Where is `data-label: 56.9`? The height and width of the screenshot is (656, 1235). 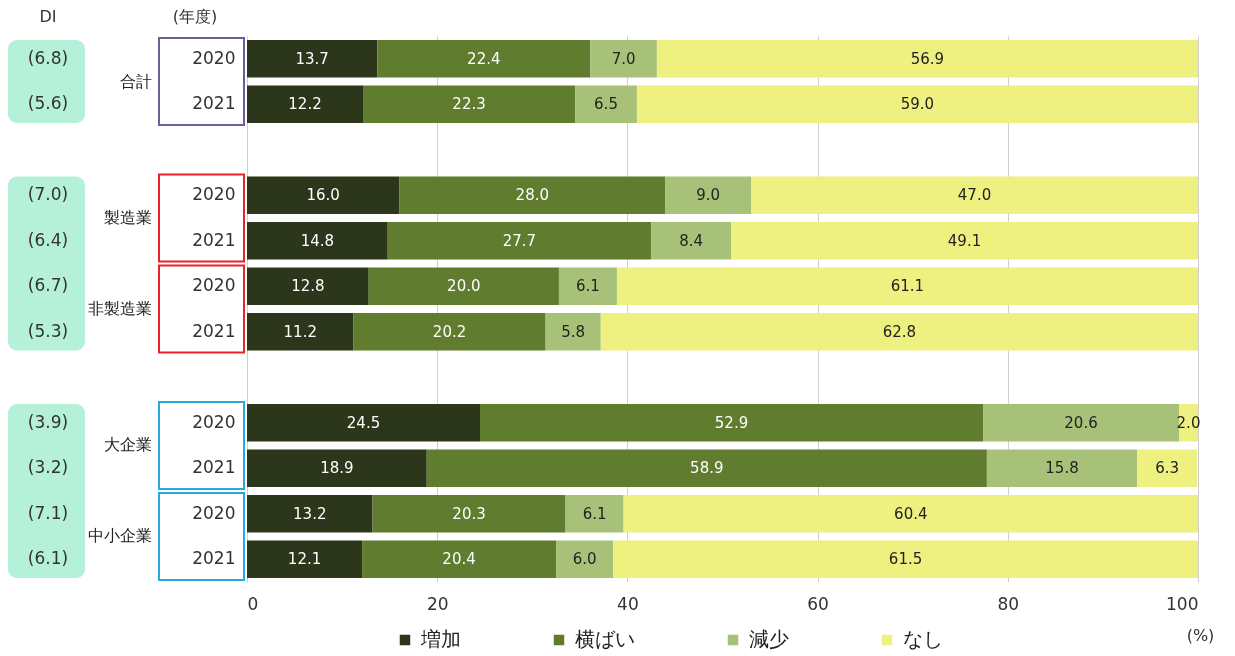 data-label: 56.9 is located at coordinates (927, 58).